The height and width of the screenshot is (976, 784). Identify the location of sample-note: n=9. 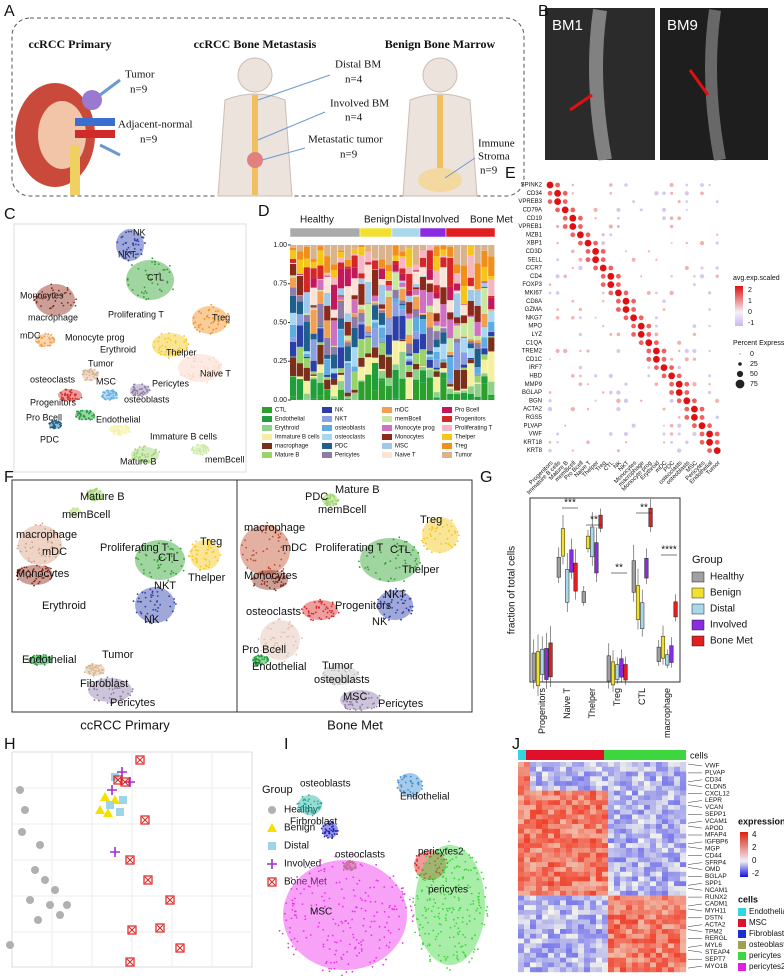
(349, 155).